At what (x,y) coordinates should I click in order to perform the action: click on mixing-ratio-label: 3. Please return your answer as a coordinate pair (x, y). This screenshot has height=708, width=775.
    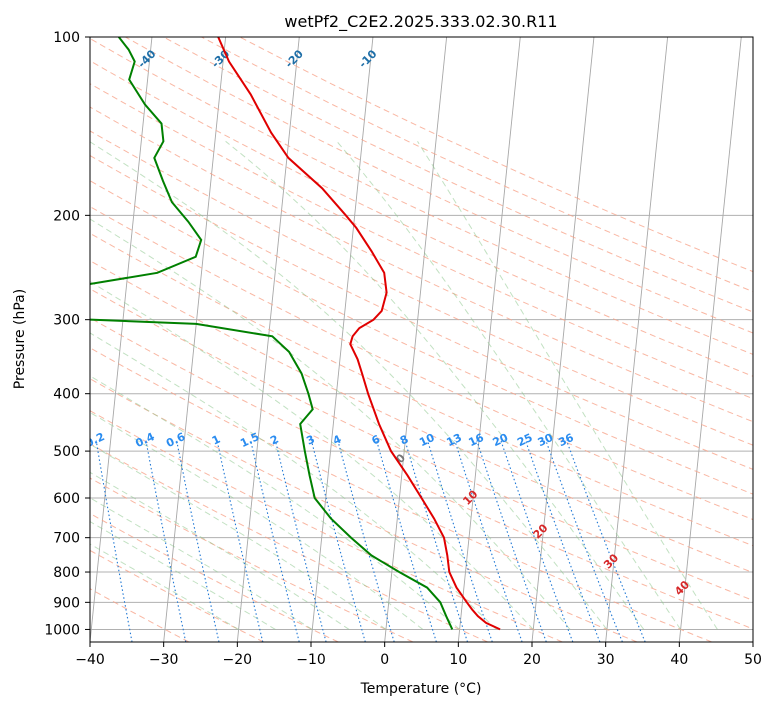
    Looking at the image, I should click on (310, 440).